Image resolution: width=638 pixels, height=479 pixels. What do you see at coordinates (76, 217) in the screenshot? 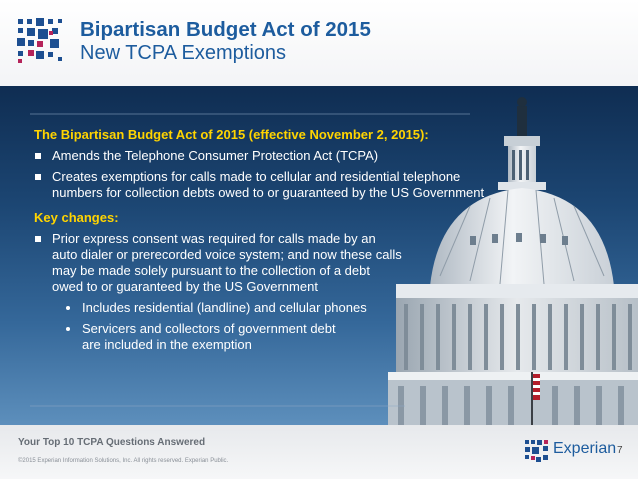
I see `key-changes-heading: Key changes:` at bounding box center [76, 217].